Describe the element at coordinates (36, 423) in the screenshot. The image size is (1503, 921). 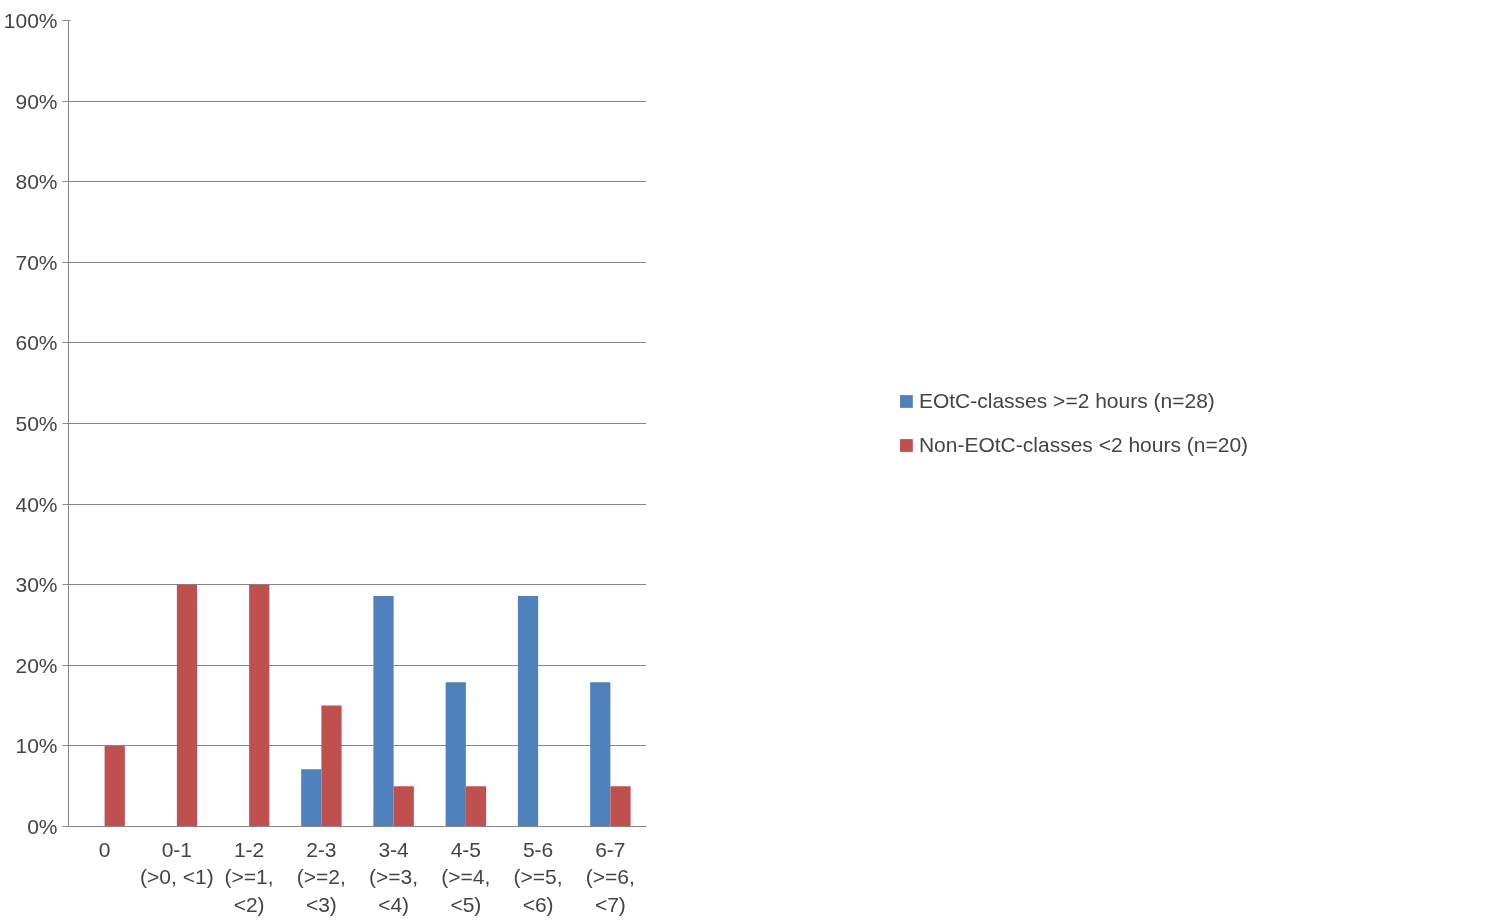
I see `y-tick-label: 50%` at that location.